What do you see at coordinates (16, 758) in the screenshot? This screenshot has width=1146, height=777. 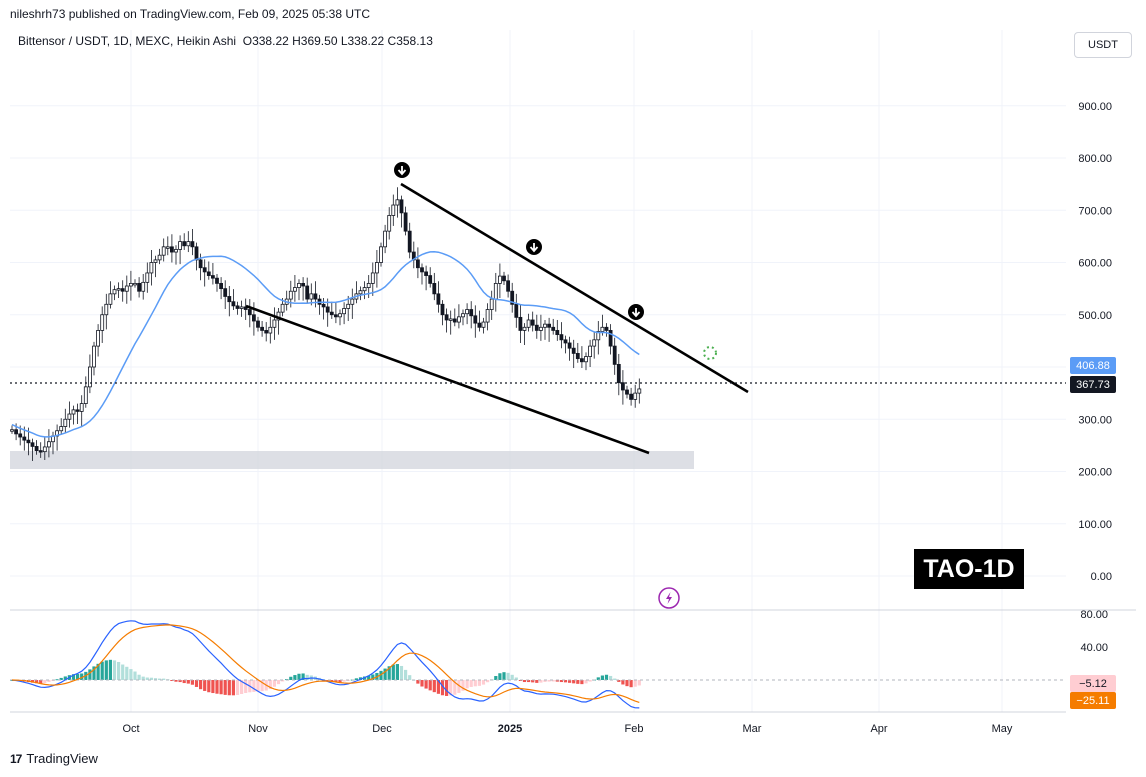 I see `tradingview-logo-icon: 17` at bounding box center [16, 758].